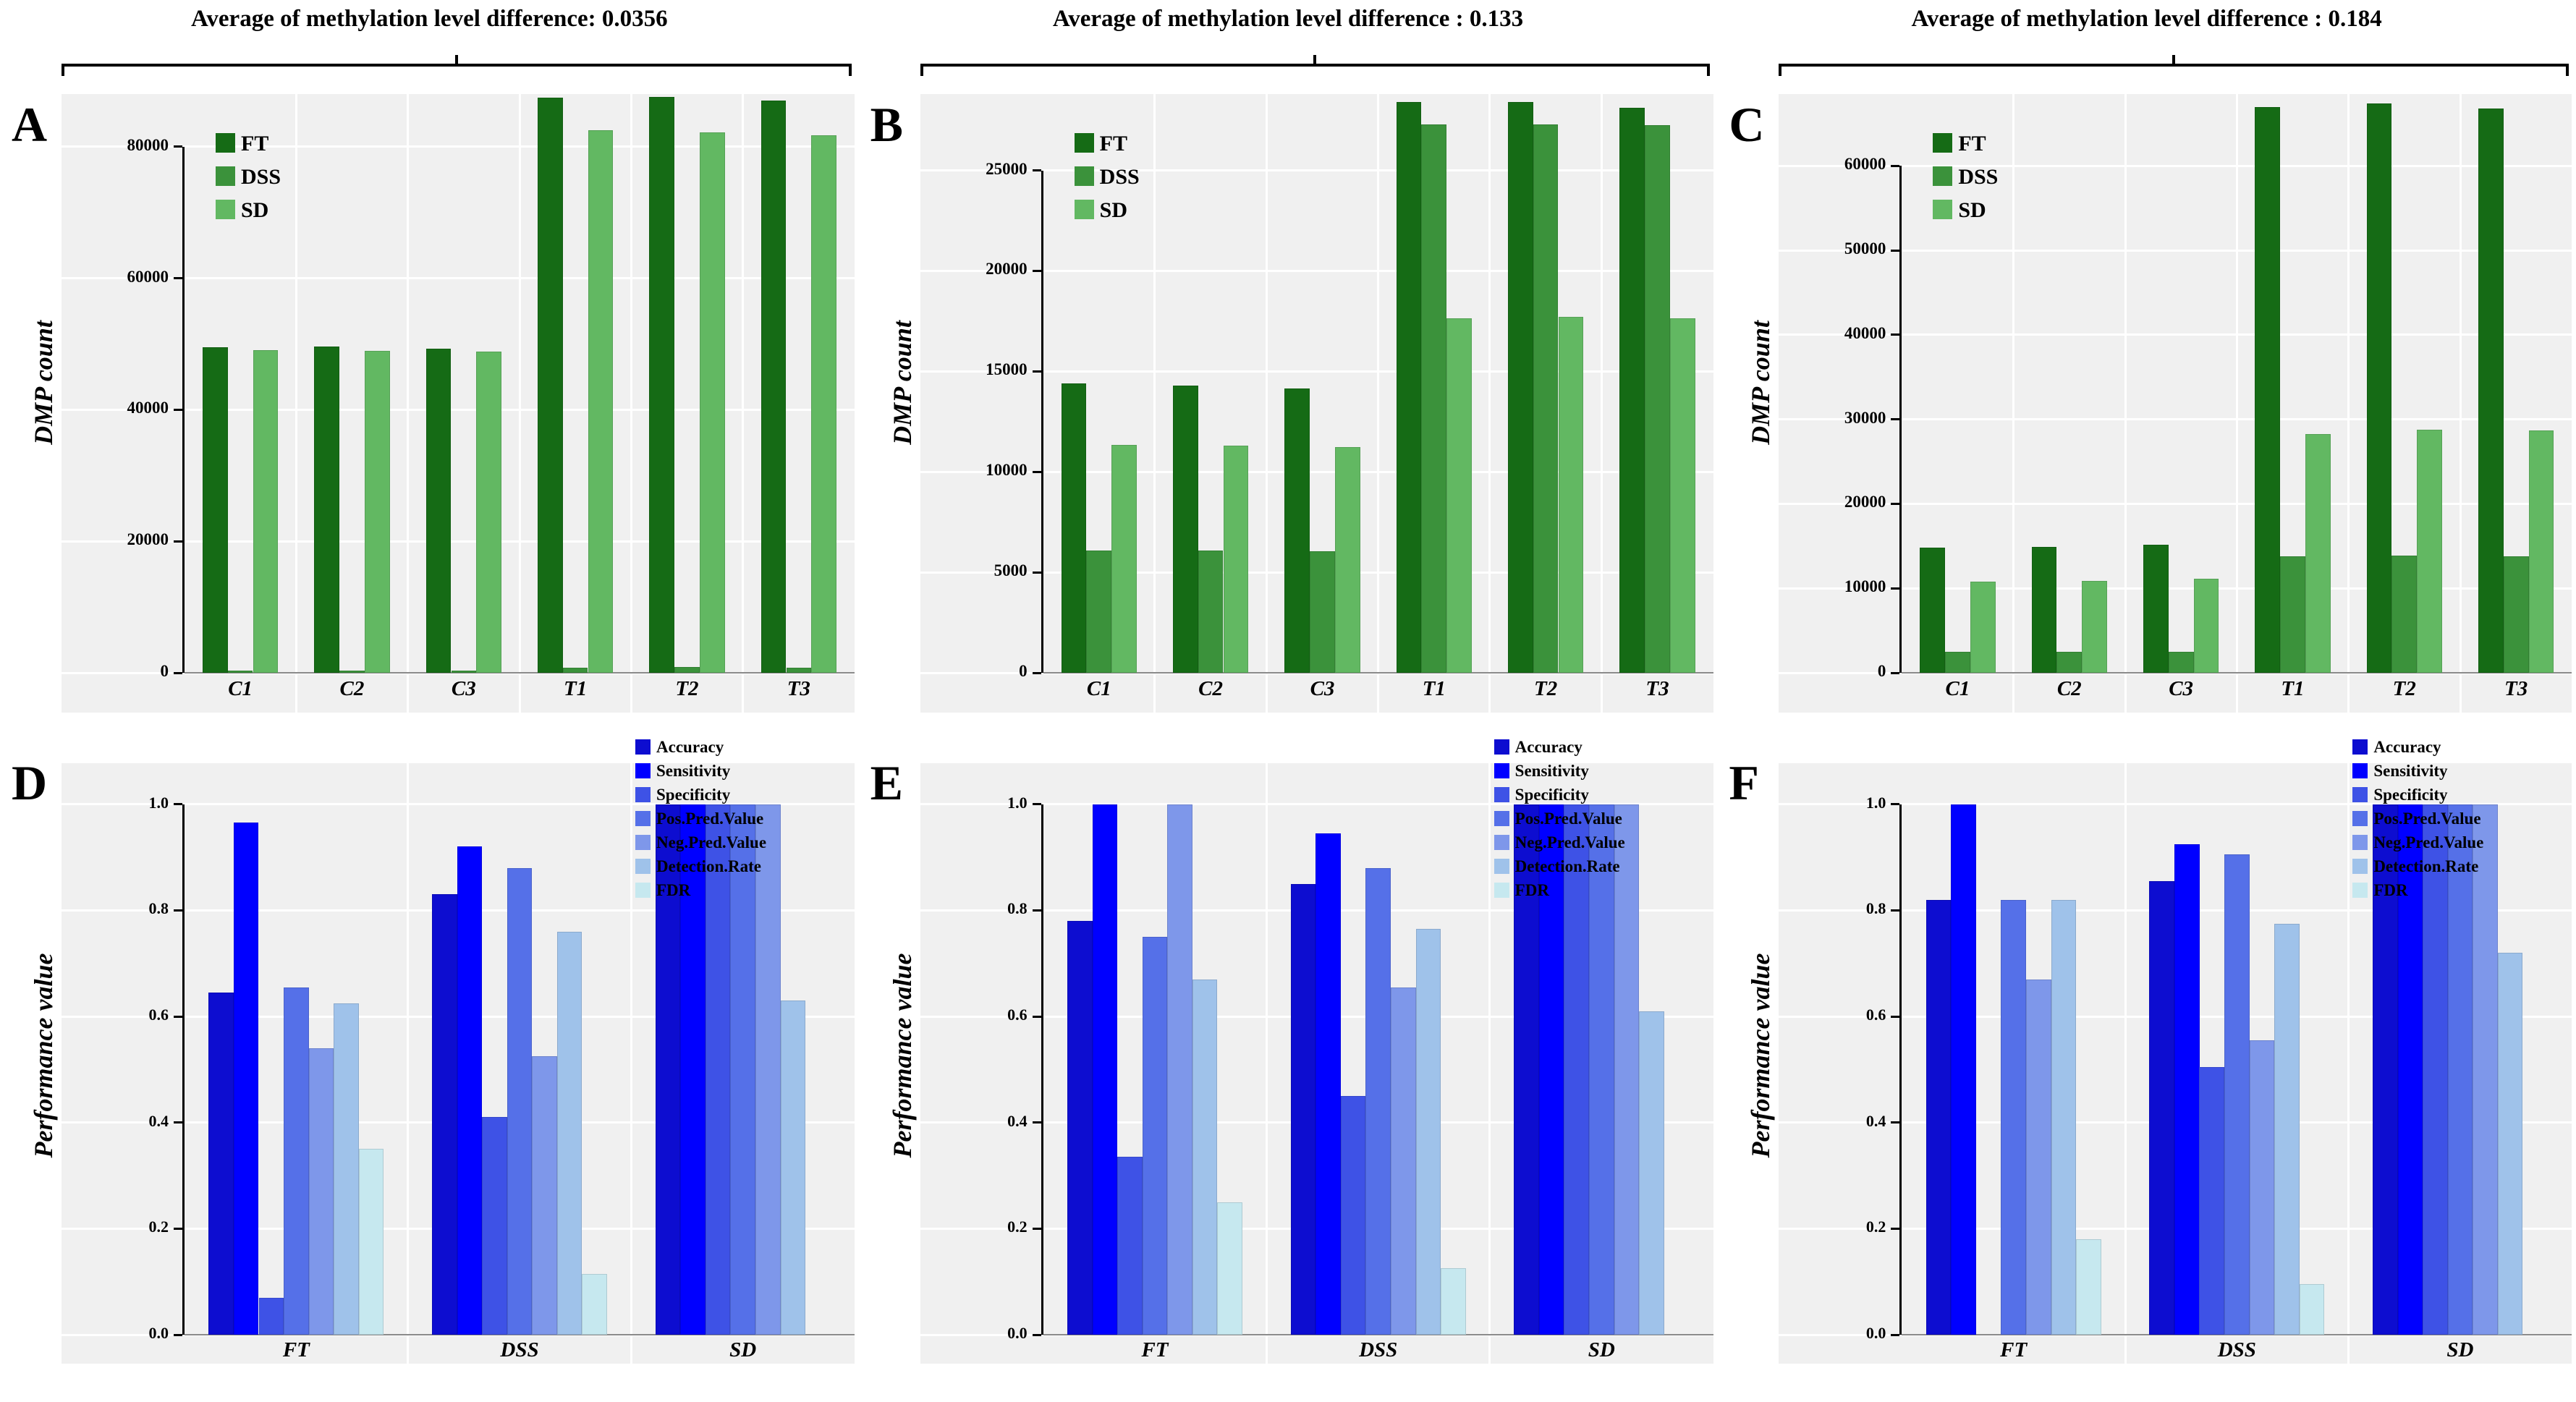 This screenshot has width=2576, height=1402. Describe the element at coordinates (457, 65) in the screenshot. I see `title-bracket` at that location.